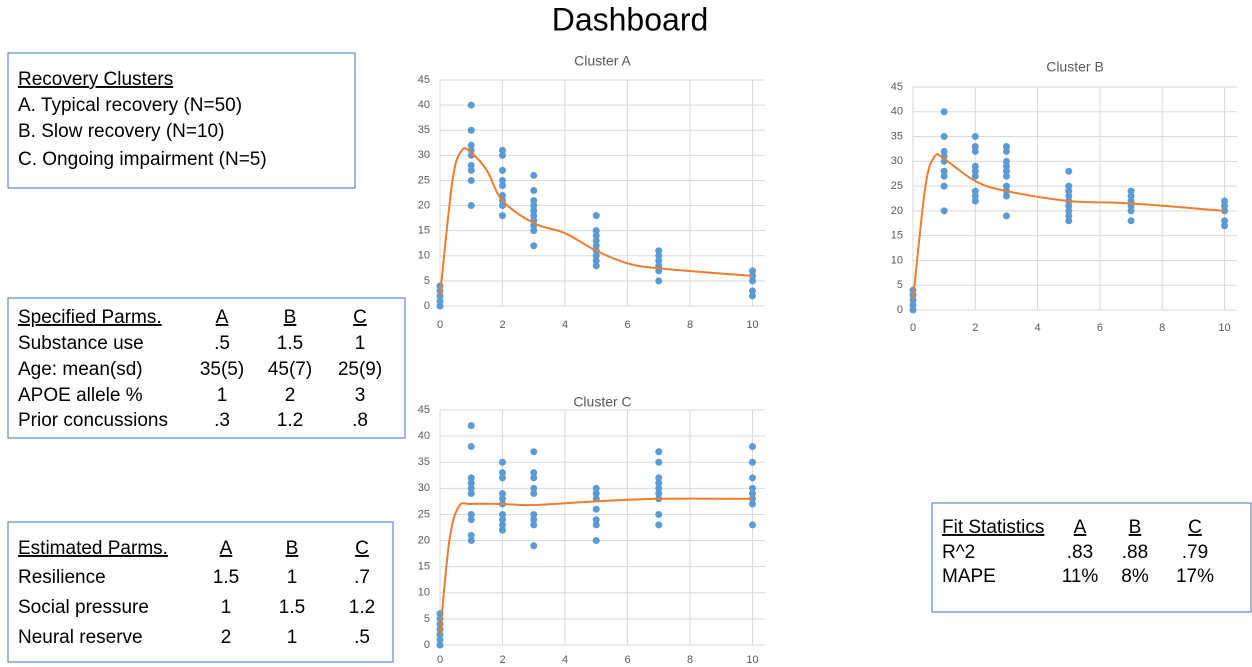  I want to click on table-cell: MAPE, so click(969, 576).